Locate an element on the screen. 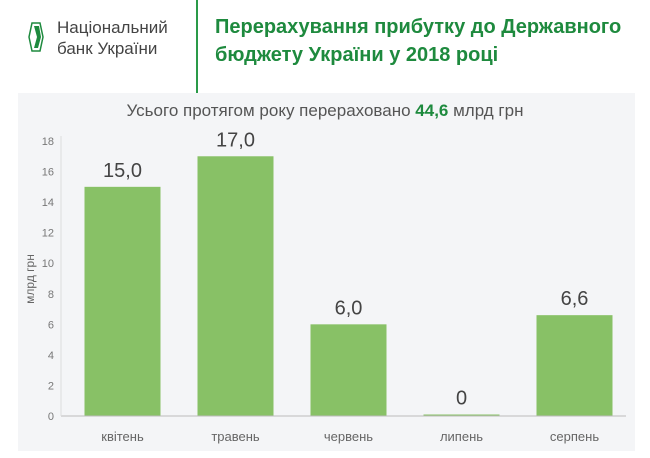 This screenshot has height=458, width=650. bar-квітень is located at coordinates (122, 301).